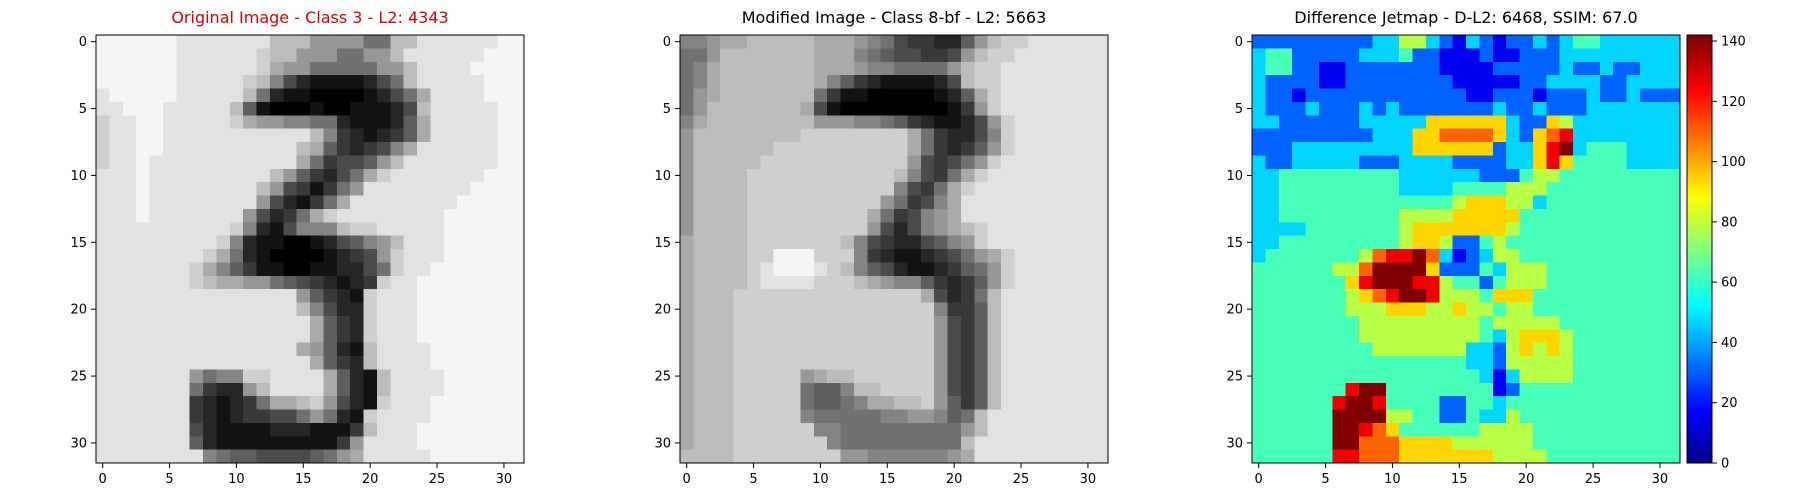 The height and width of the screenshot is (500, 1800). I want to click on colorbar-swatch, so click(1699, 65).